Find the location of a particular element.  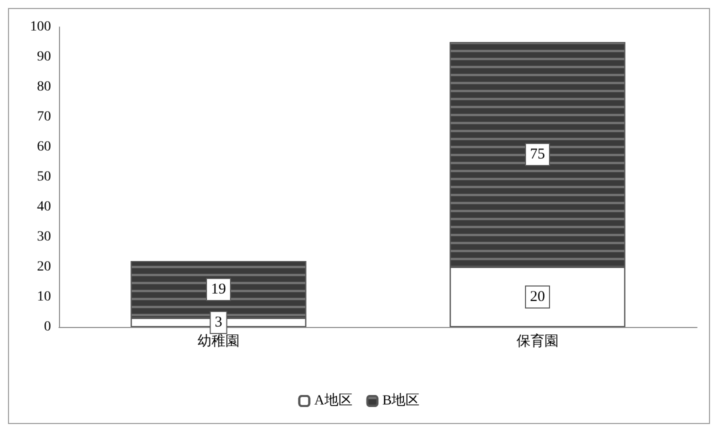

x-tick-label: 幼稚園 is located at coordinates (219, 342).